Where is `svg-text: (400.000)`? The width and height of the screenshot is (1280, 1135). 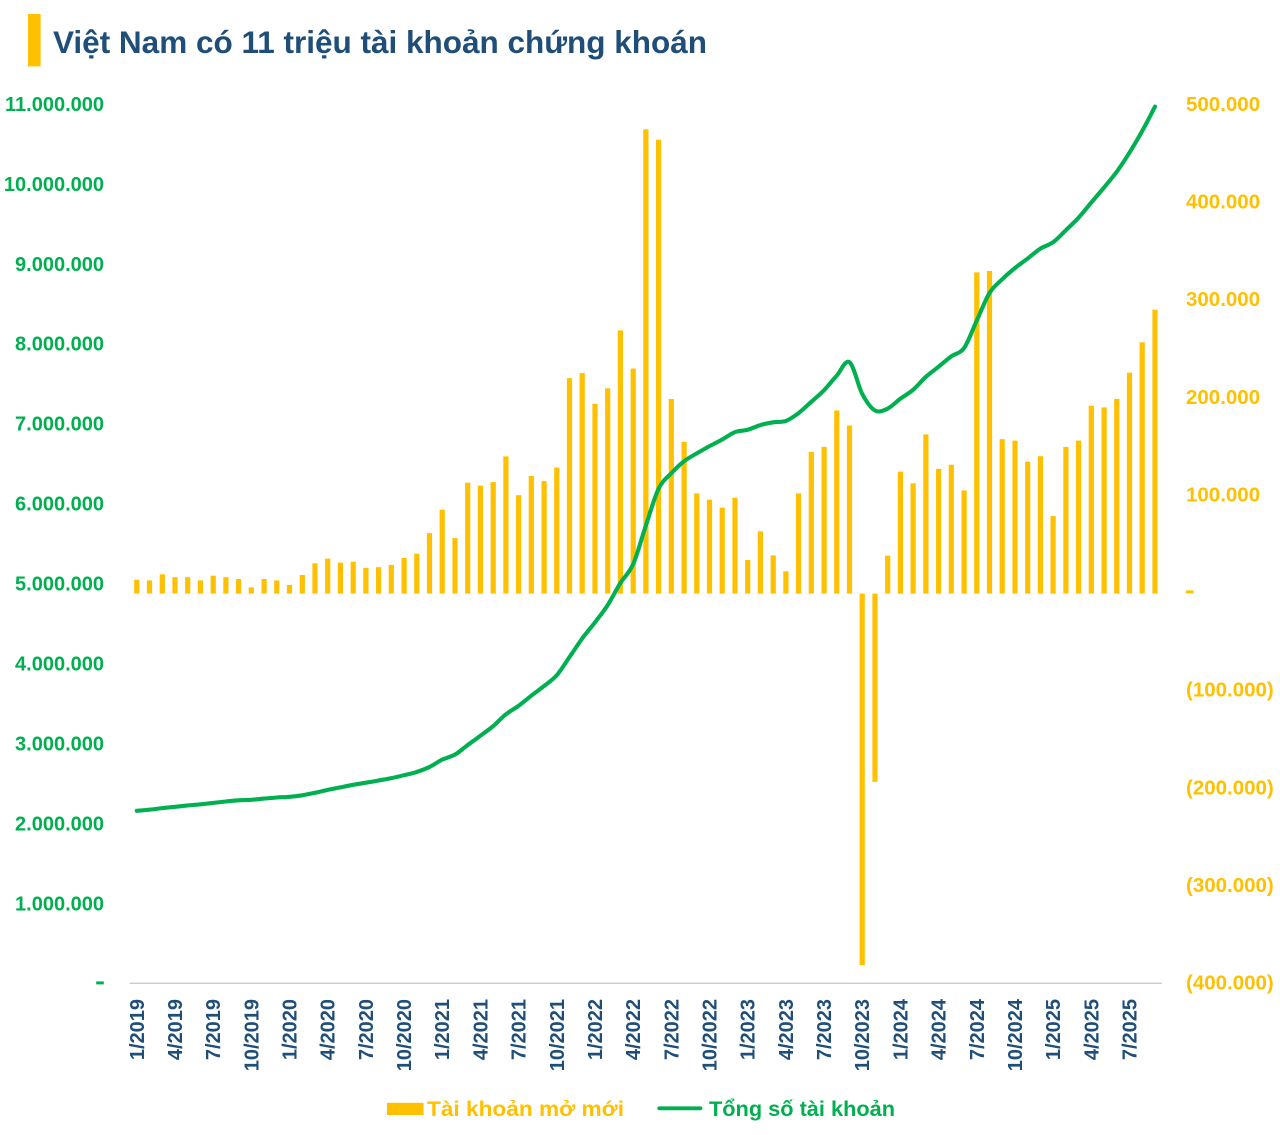 svg-text: (400.000) is located at coordinates (1230, 983).